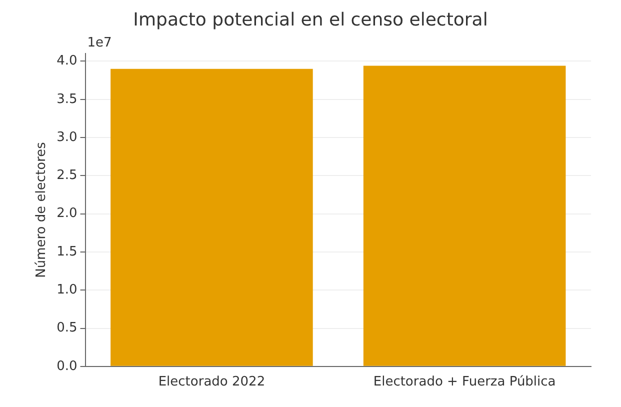  I want to click on y-tick-label: 1.0, so click(67, 290).